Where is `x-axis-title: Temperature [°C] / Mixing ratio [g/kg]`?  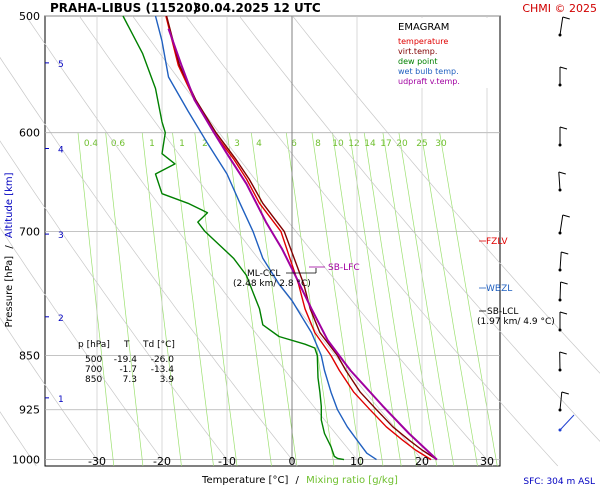
x-axis-title: Temperature [°C] / Mixing ratio [g/kg] is located at coordinates (299, 480).